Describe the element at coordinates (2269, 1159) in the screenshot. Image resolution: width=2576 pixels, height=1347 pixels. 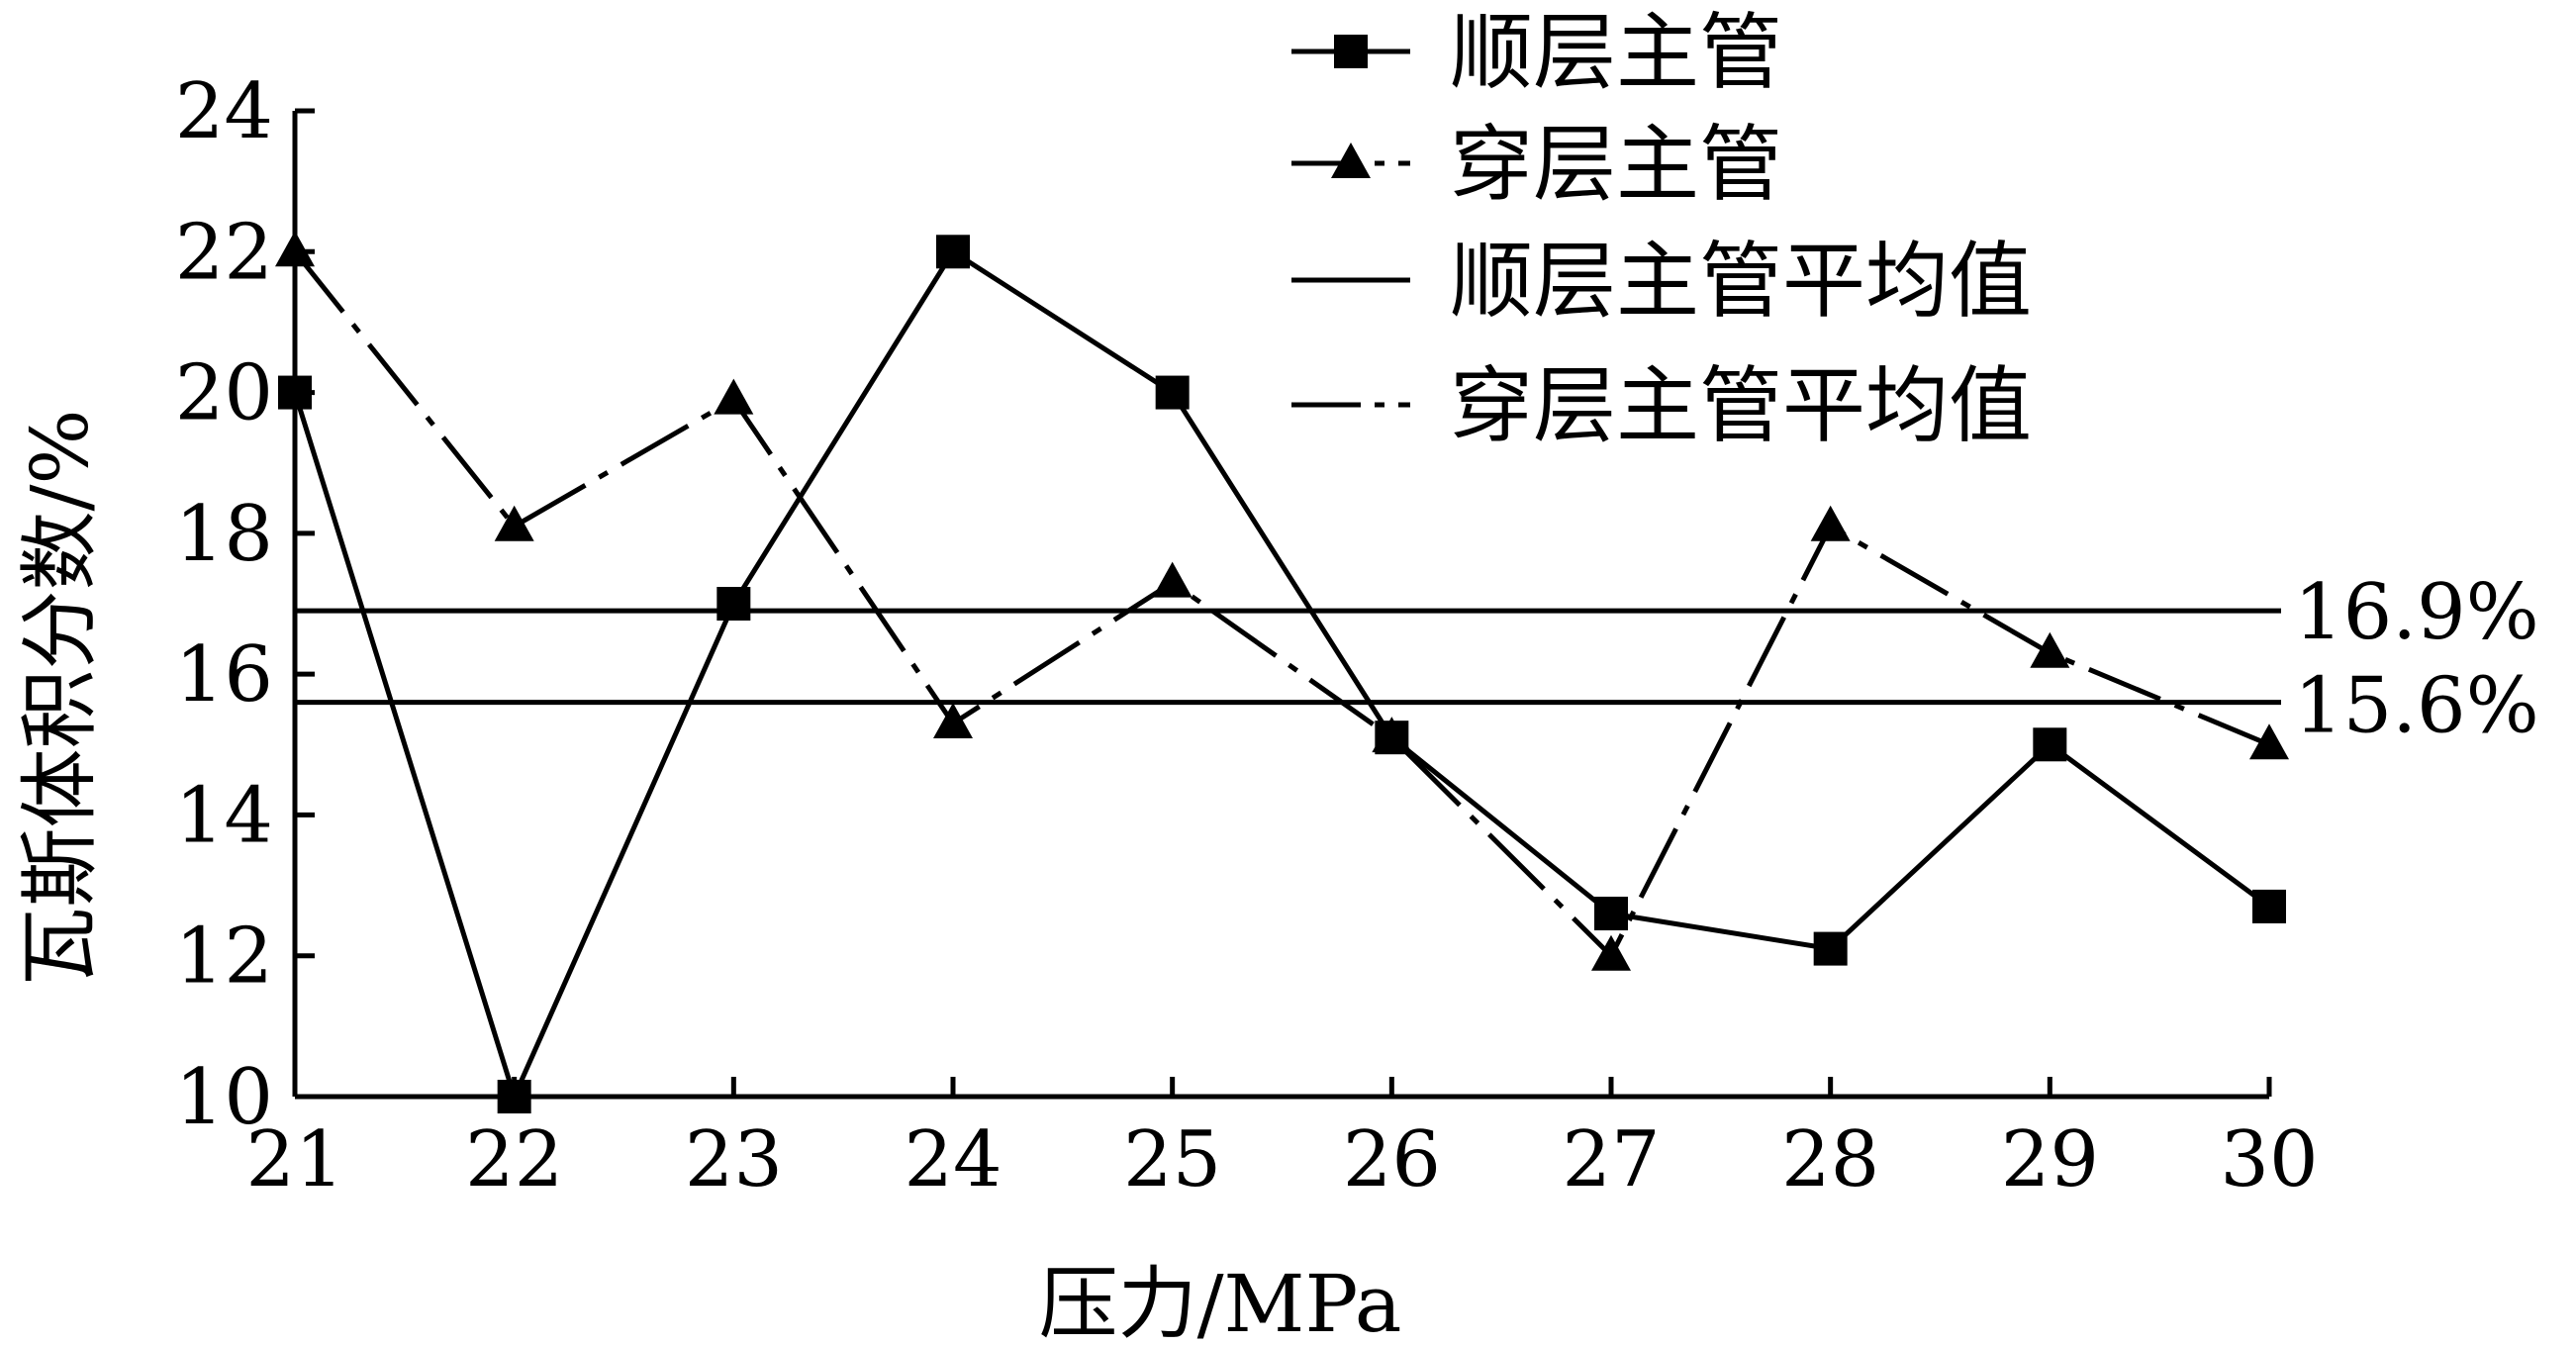
I see `x-tick-label: 30` at that location.